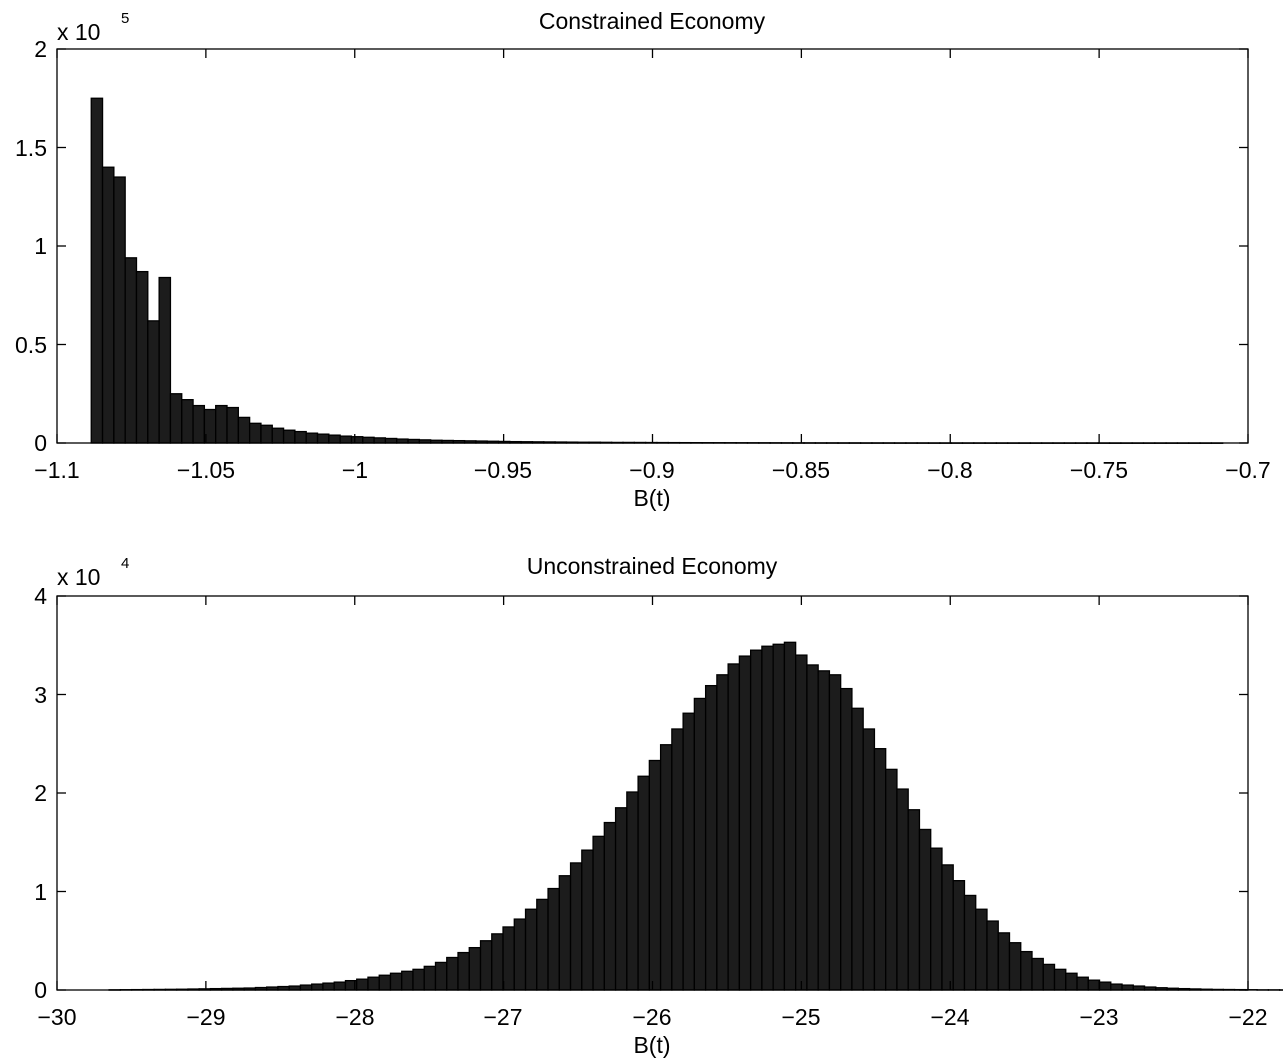  What do you see at coordinates (652, 21) in the screenshot?
I see `chart-title: Constrained Economy` at bounding box center [652, 21].